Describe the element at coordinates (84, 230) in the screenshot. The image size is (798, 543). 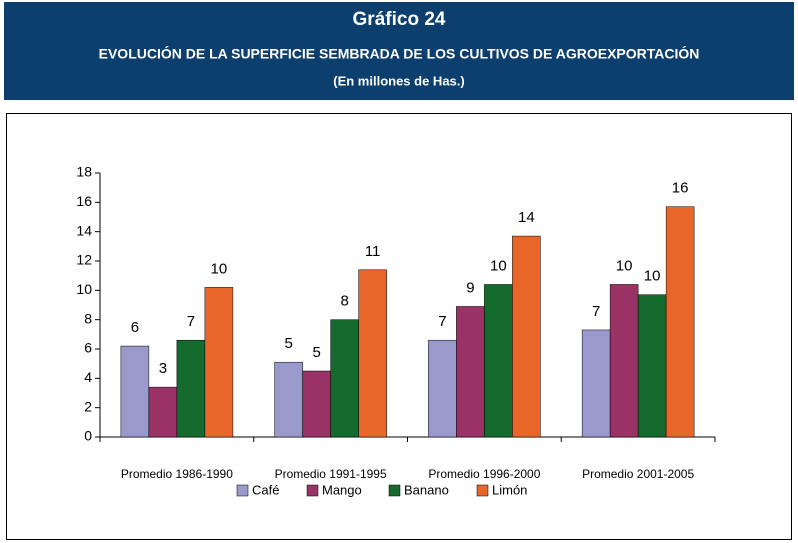
I see `y-tick-label: 14` at that location.